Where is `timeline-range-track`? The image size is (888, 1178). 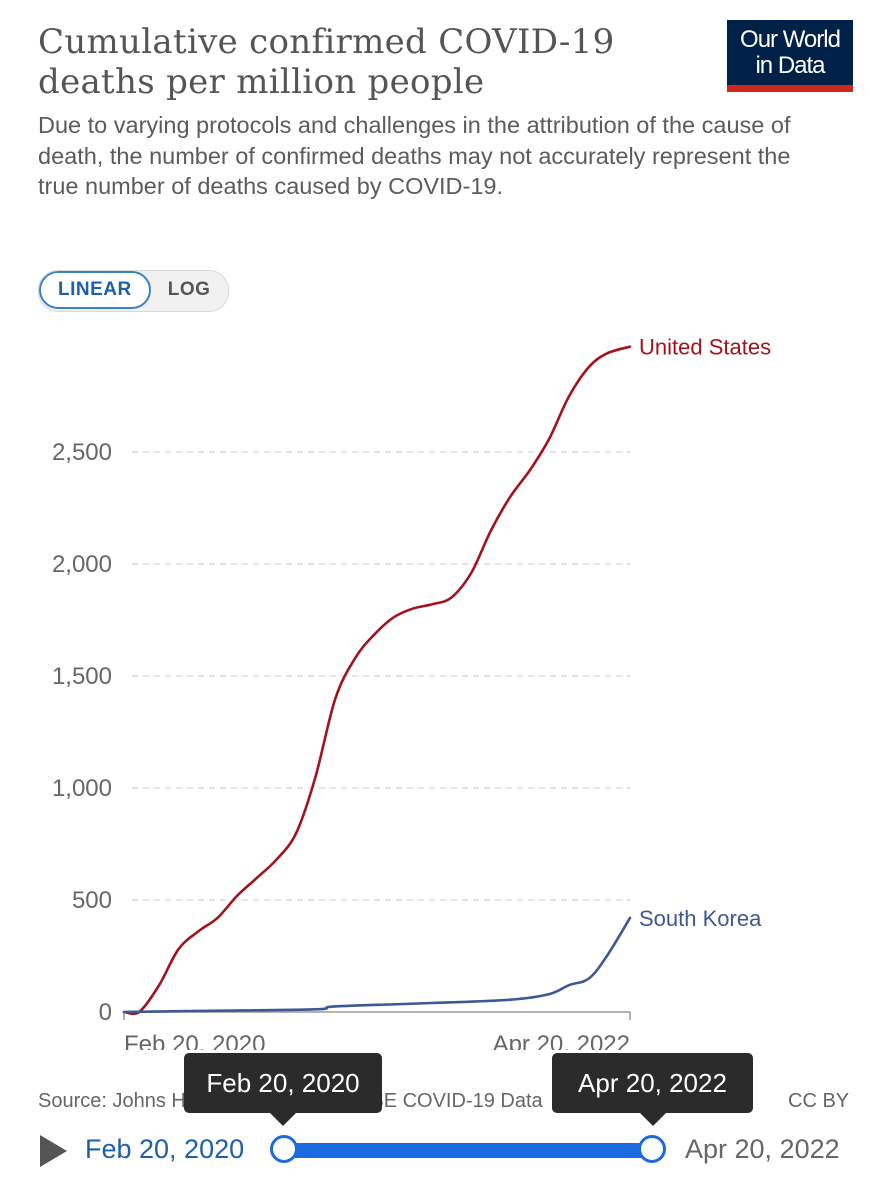
timeline-range-track is located at coordinates (468, 1150).